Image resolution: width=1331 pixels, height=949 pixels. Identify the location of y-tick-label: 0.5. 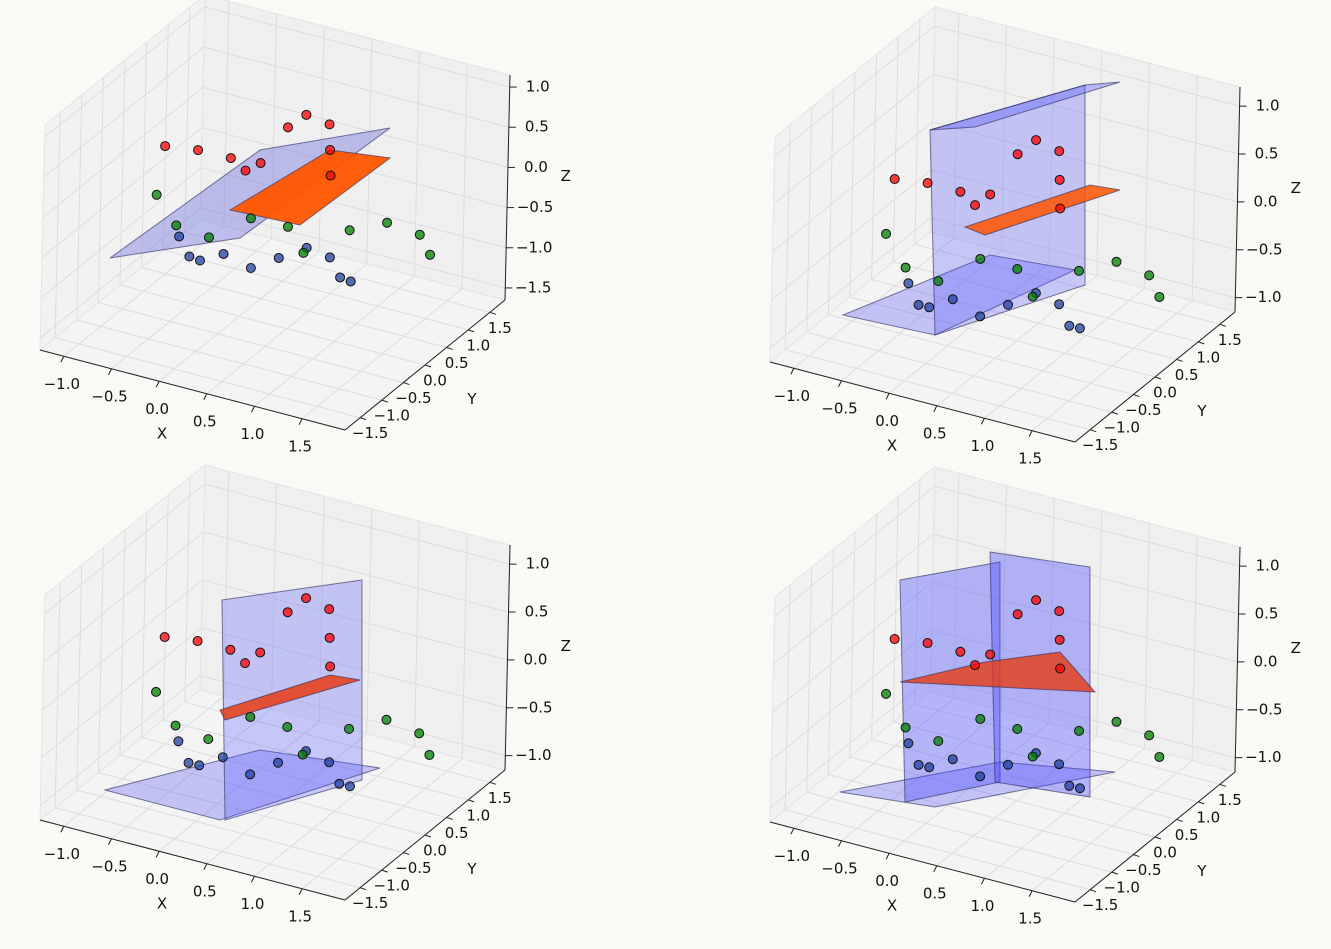
(457, 363).